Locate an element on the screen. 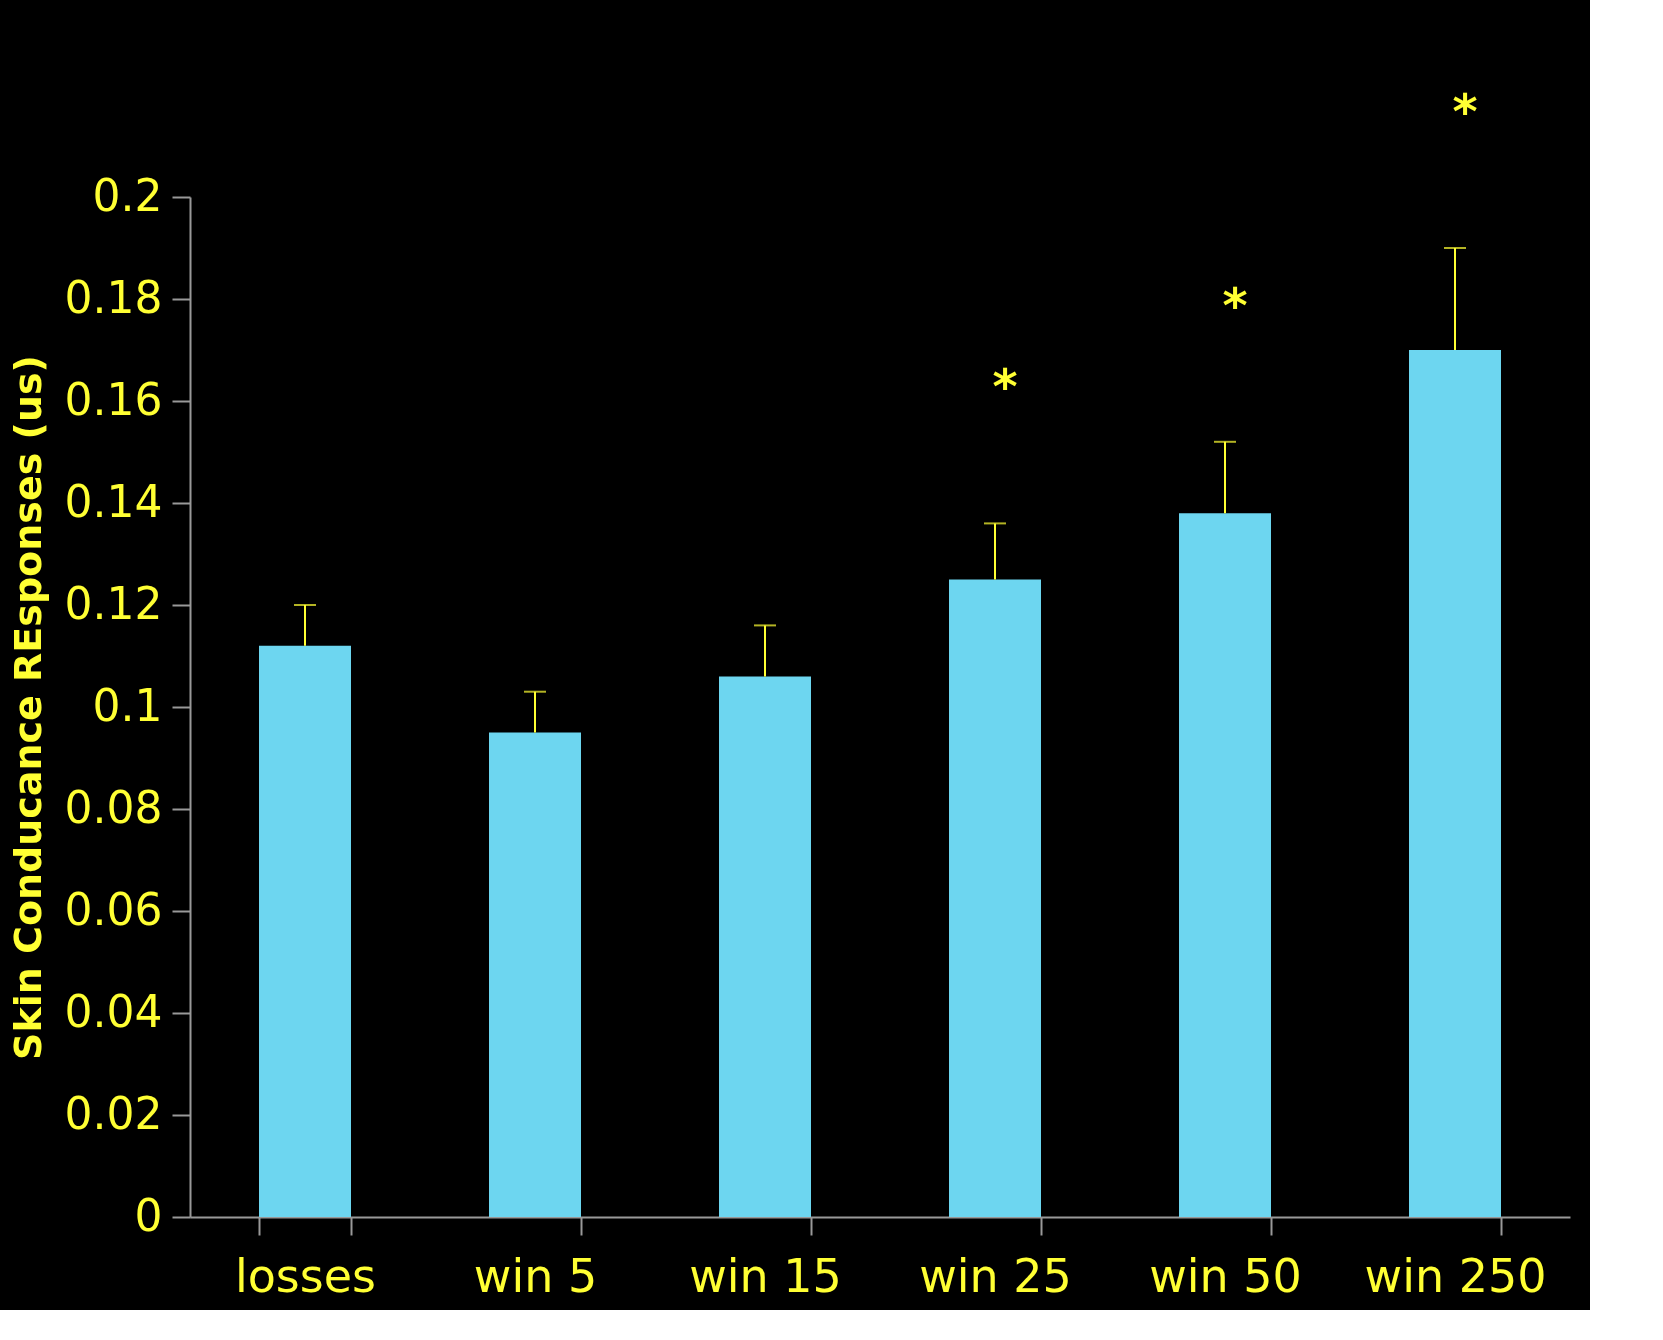  y-tick-label: 0.14 is located at coordinates (113, 501).